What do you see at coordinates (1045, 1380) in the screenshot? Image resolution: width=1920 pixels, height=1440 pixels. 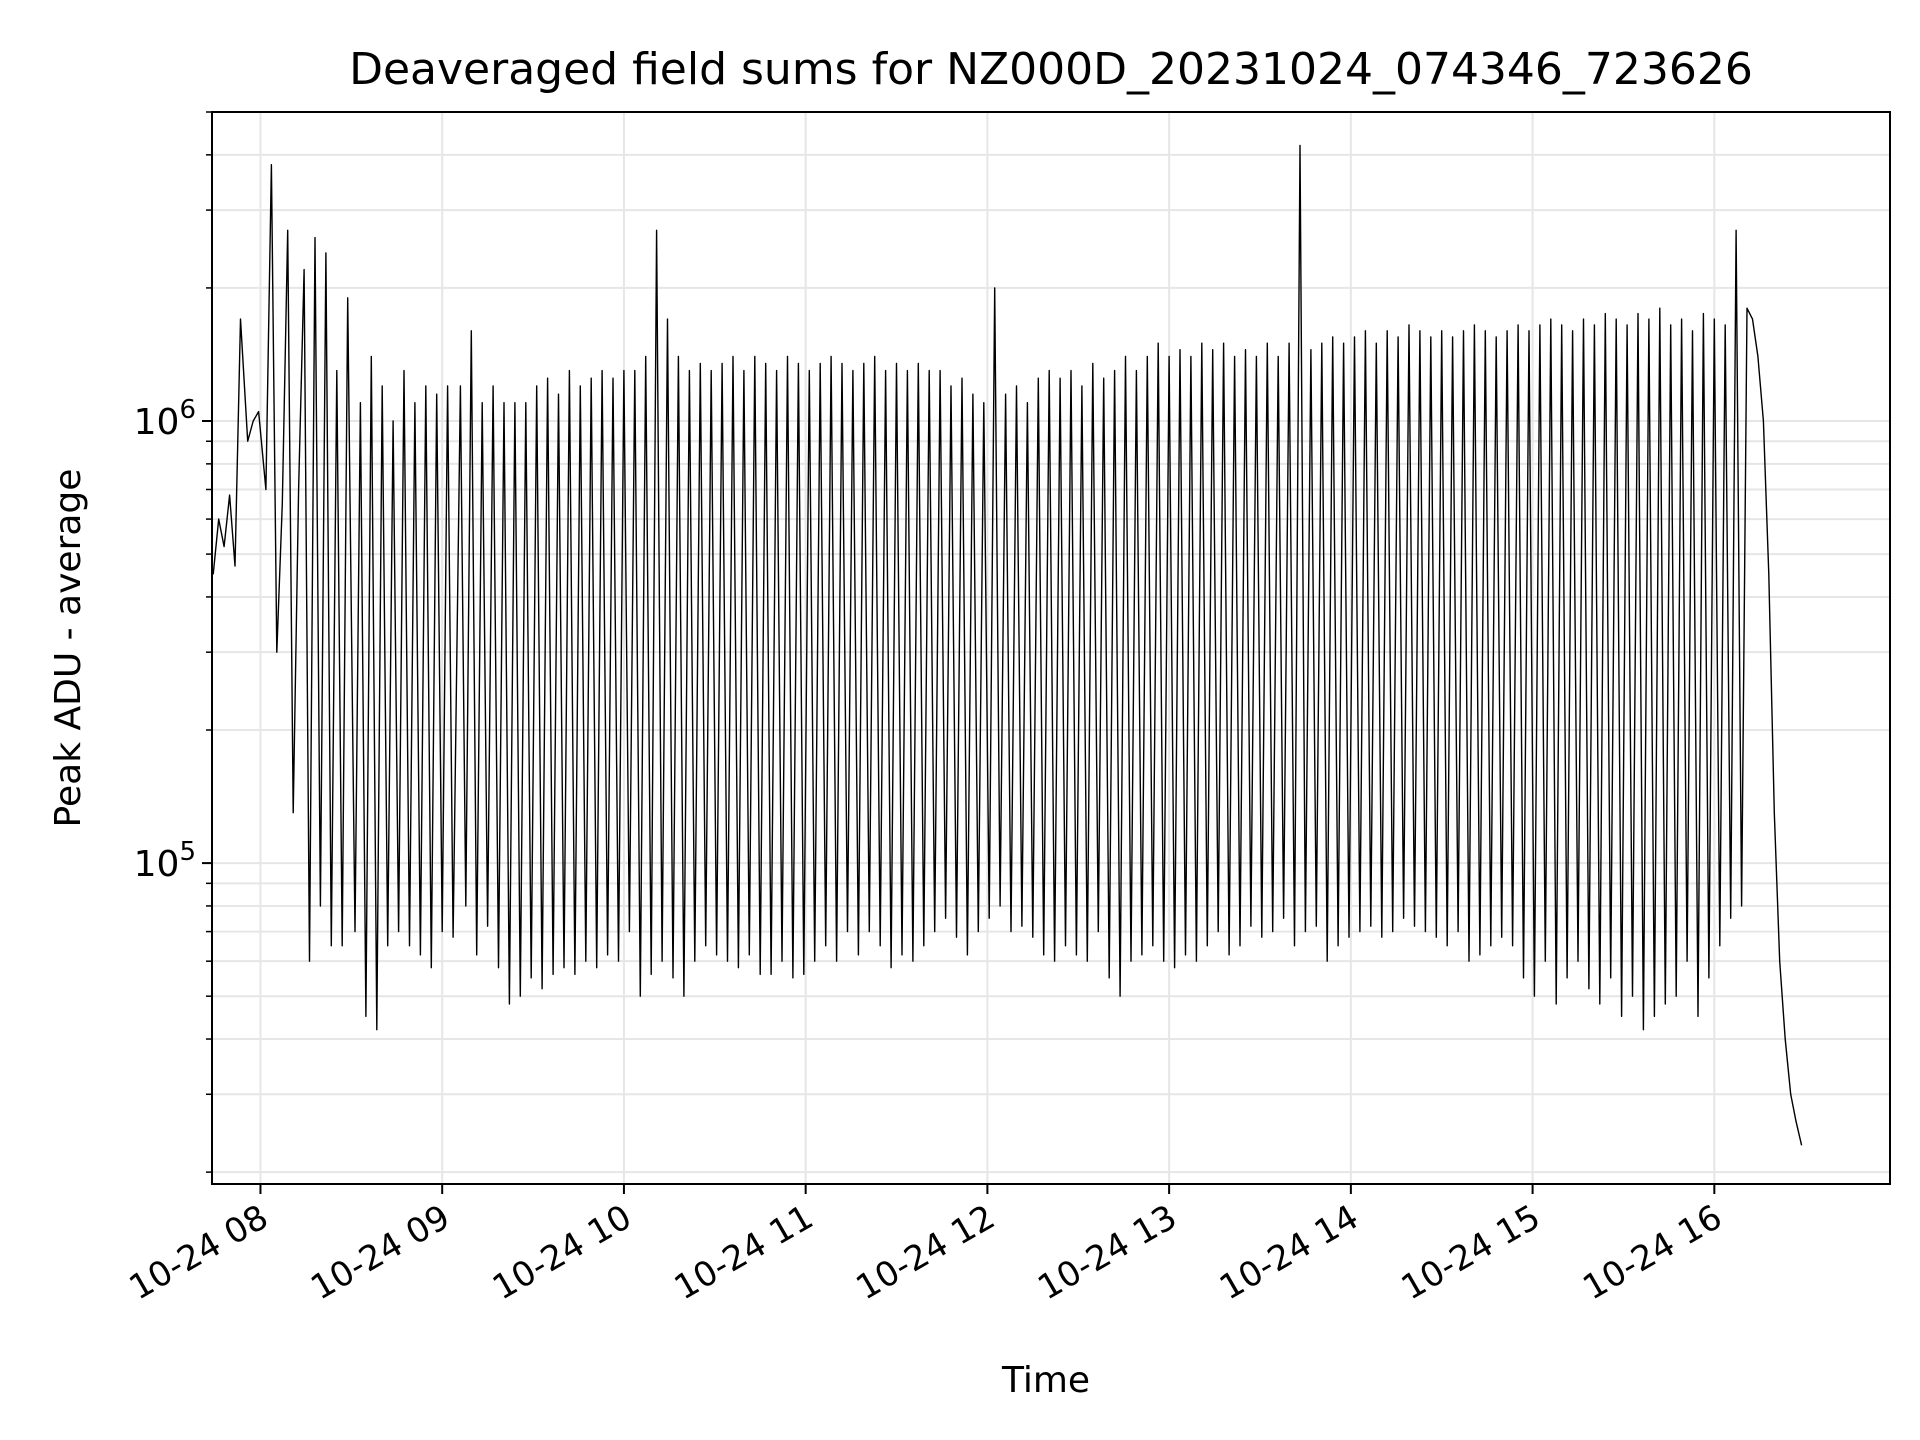 I see `x-axis-label: Time` at bounding box center [1045, 1380].